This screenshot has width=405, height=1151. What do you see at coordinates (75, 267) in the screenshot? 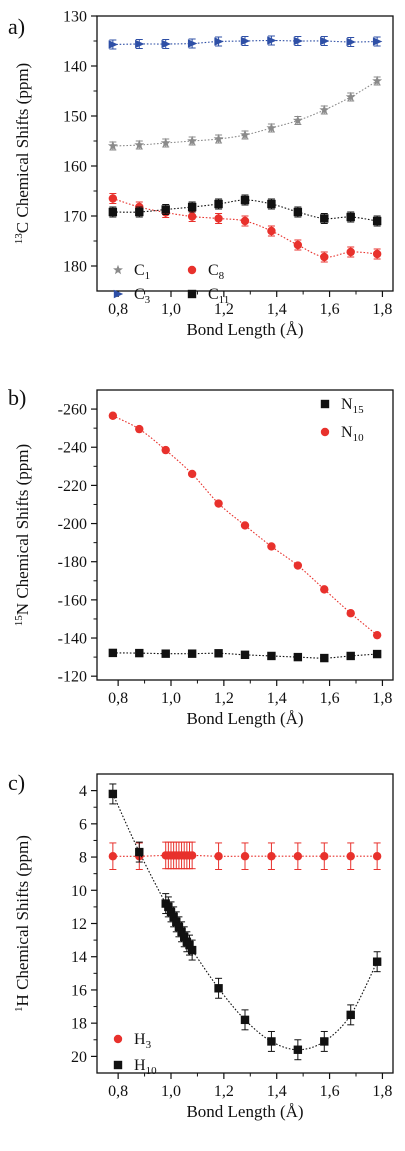
I see `y-tick-label: 180` at bounding box center [75, 267].